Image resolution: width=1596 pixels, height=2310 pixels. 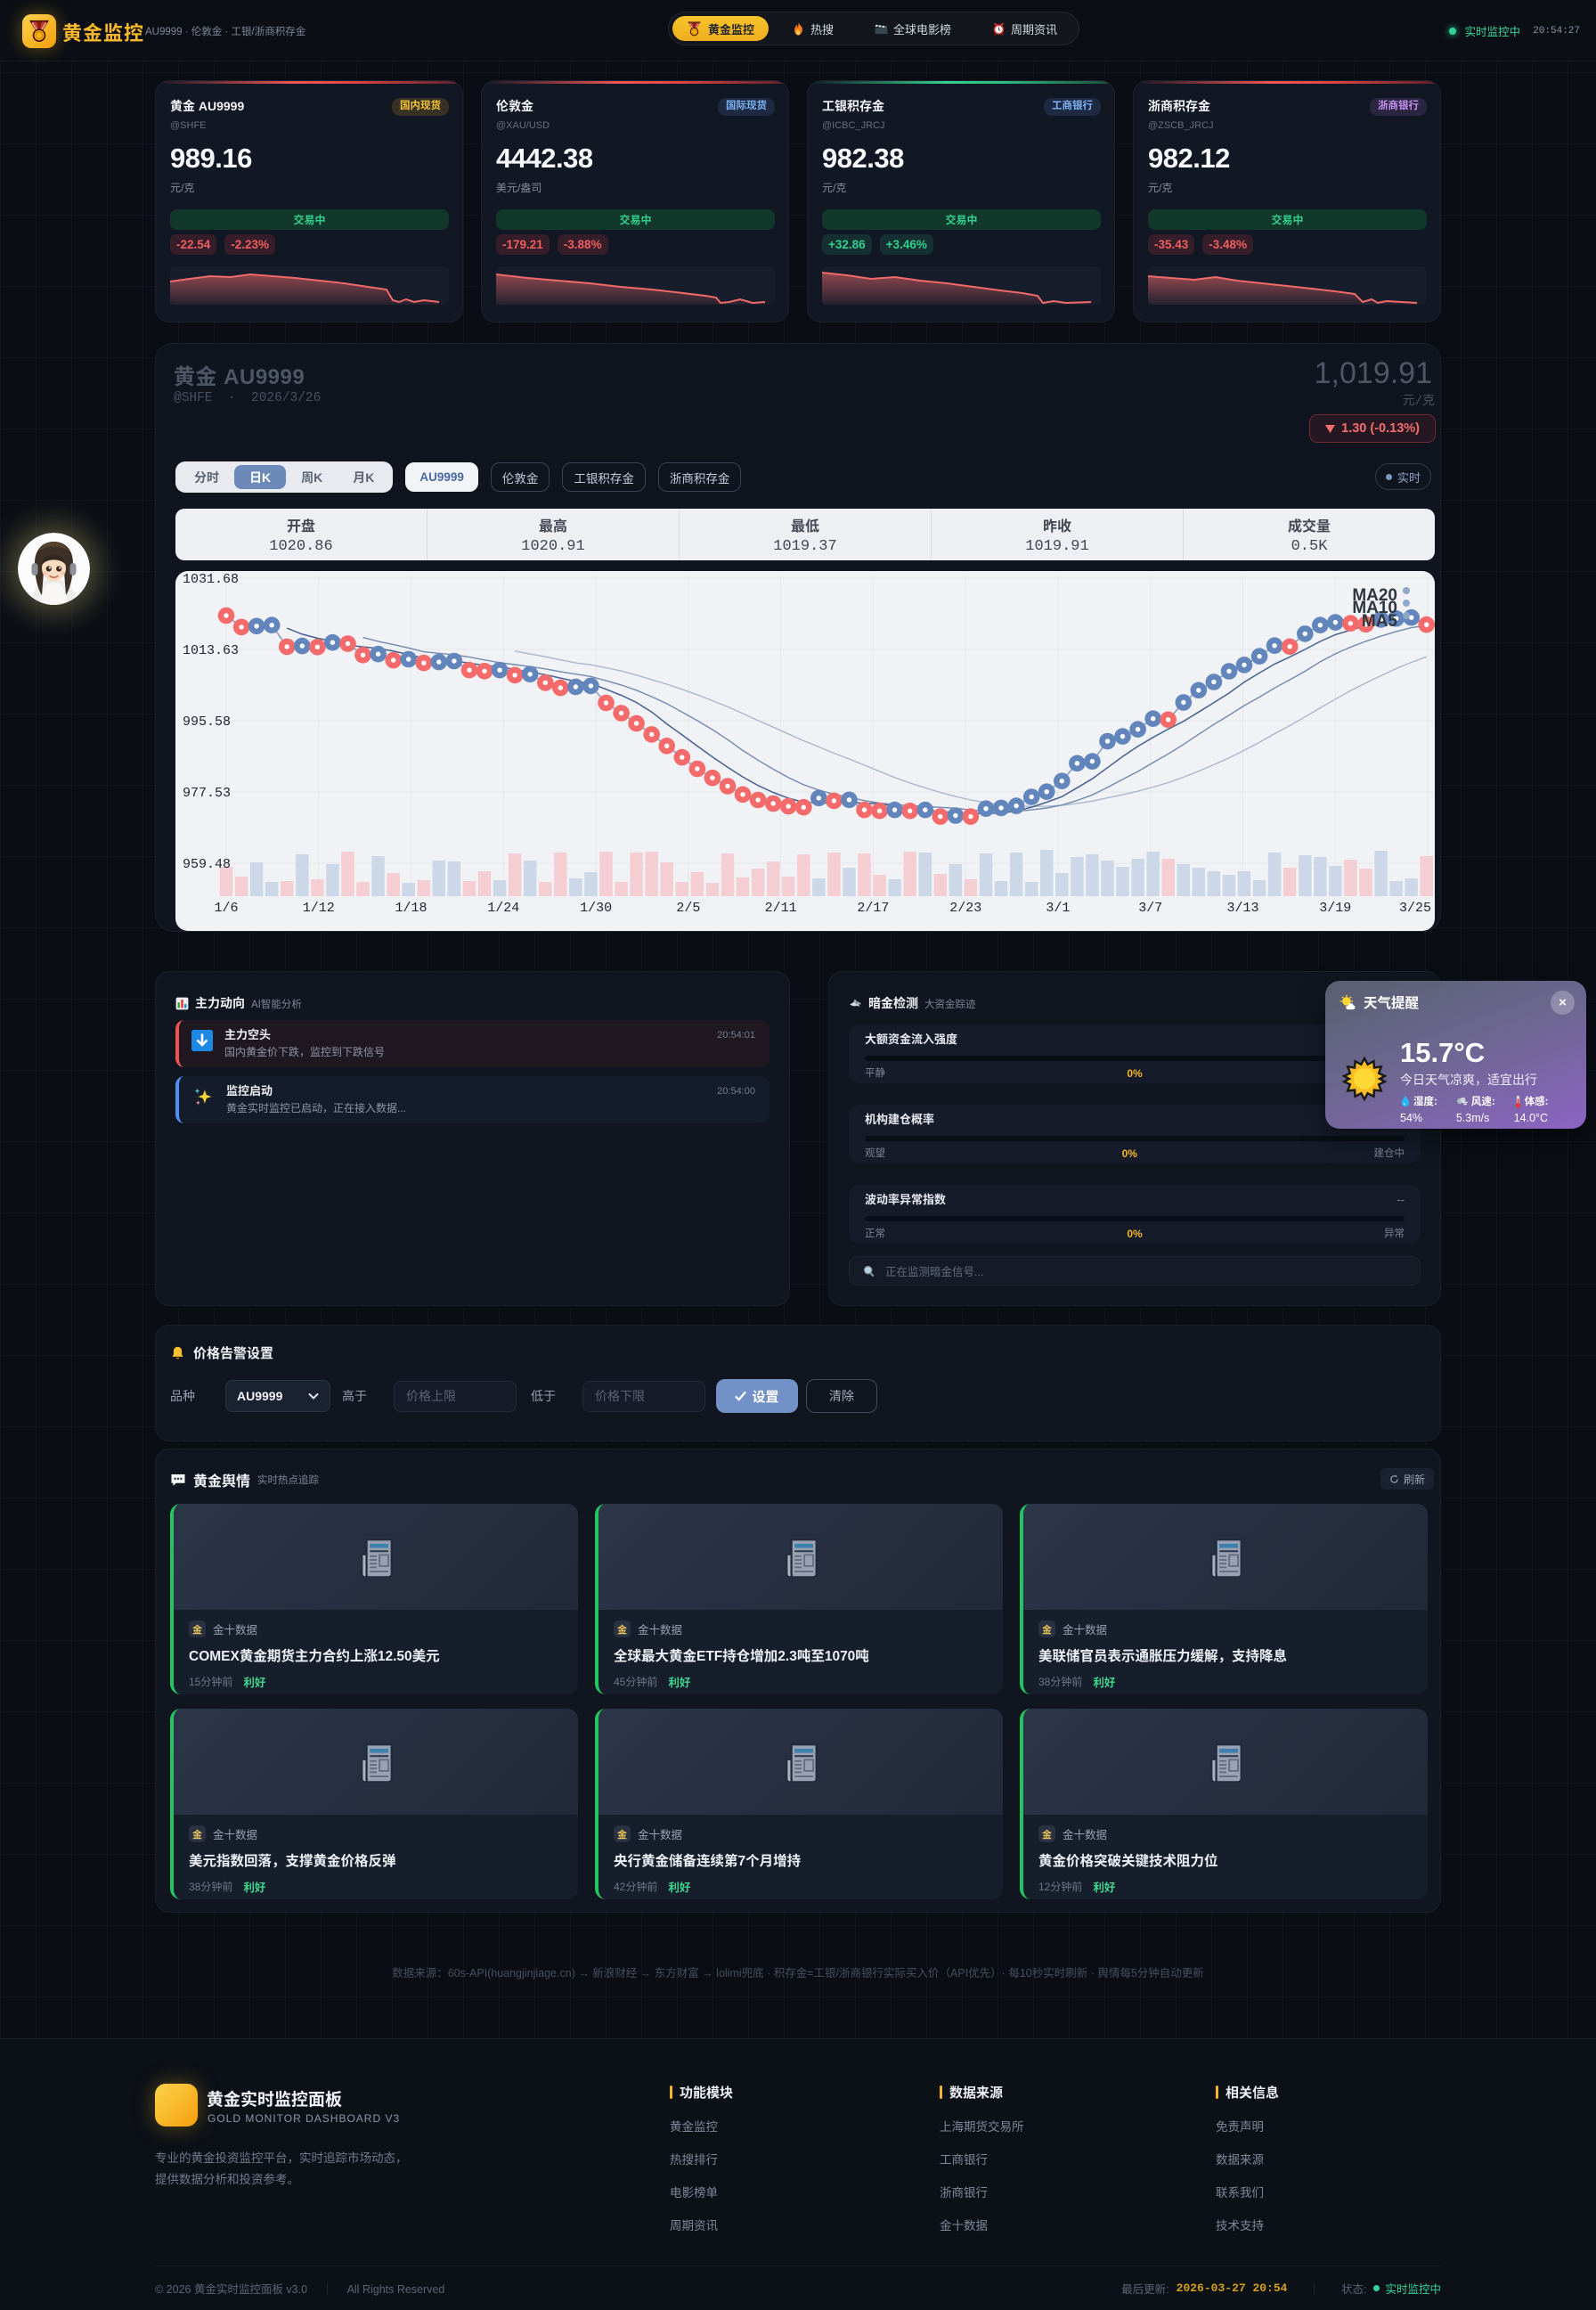 What do you see at coordinates (1374, 608) in the screenshot?
I see `svg-text: MA10` at bounding box center [1374, 608].